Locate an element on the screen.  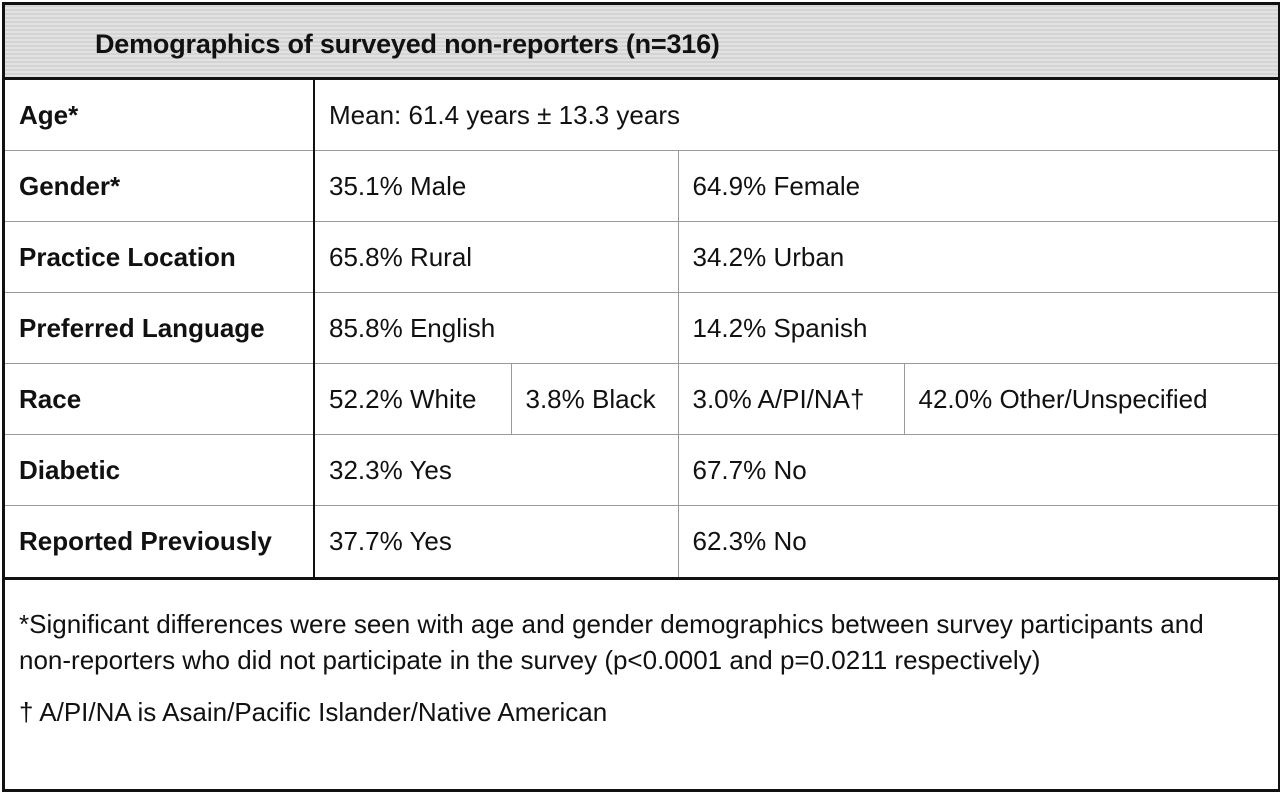
cell-diabetic-yes: 32.3% Yes is located at coordinates (496, 470).